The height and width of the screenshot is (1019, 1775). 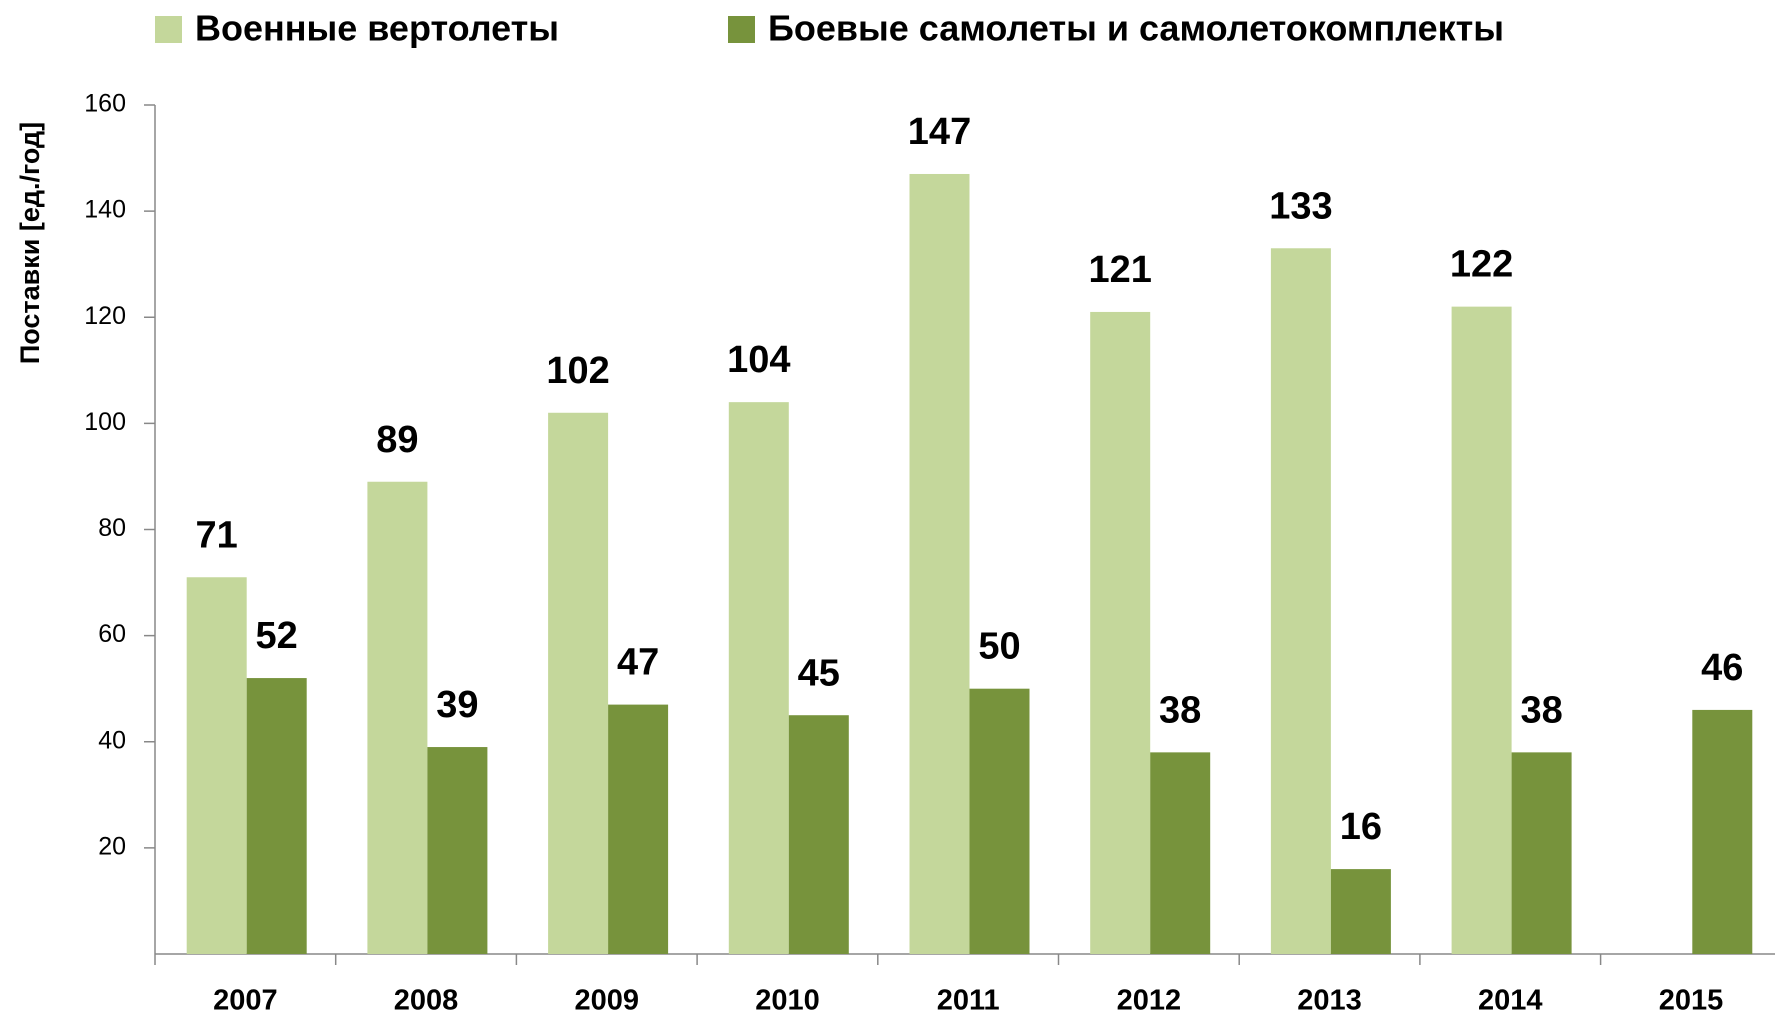 I want to click on legend-label: Боевые самолеты и самолетокомплекты, so click(x=1136, y=28).